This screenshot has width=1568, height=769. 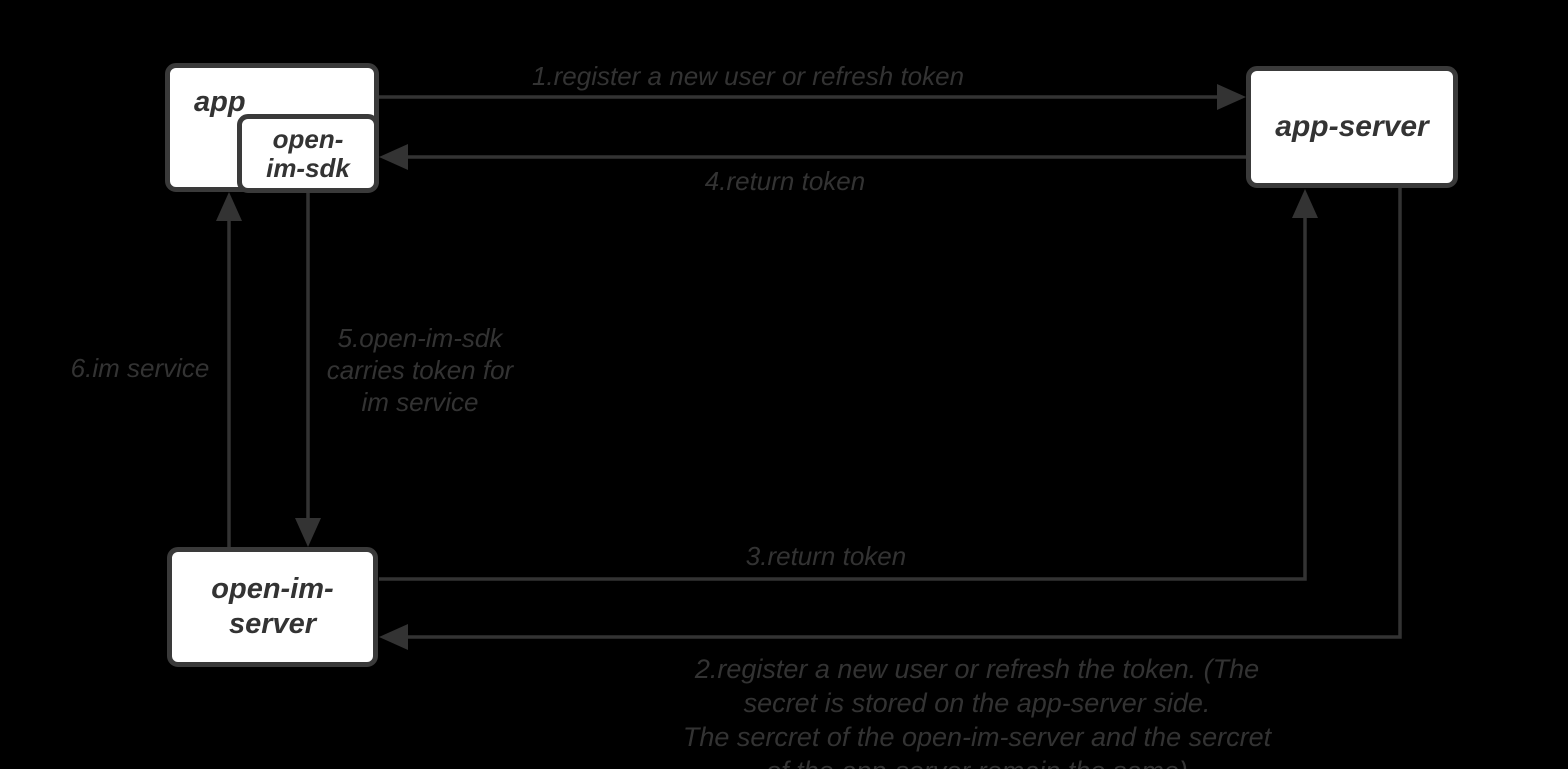 I want to click on node-open-im-sdk-label: open- im-sdk, so click(x=308, y=153).